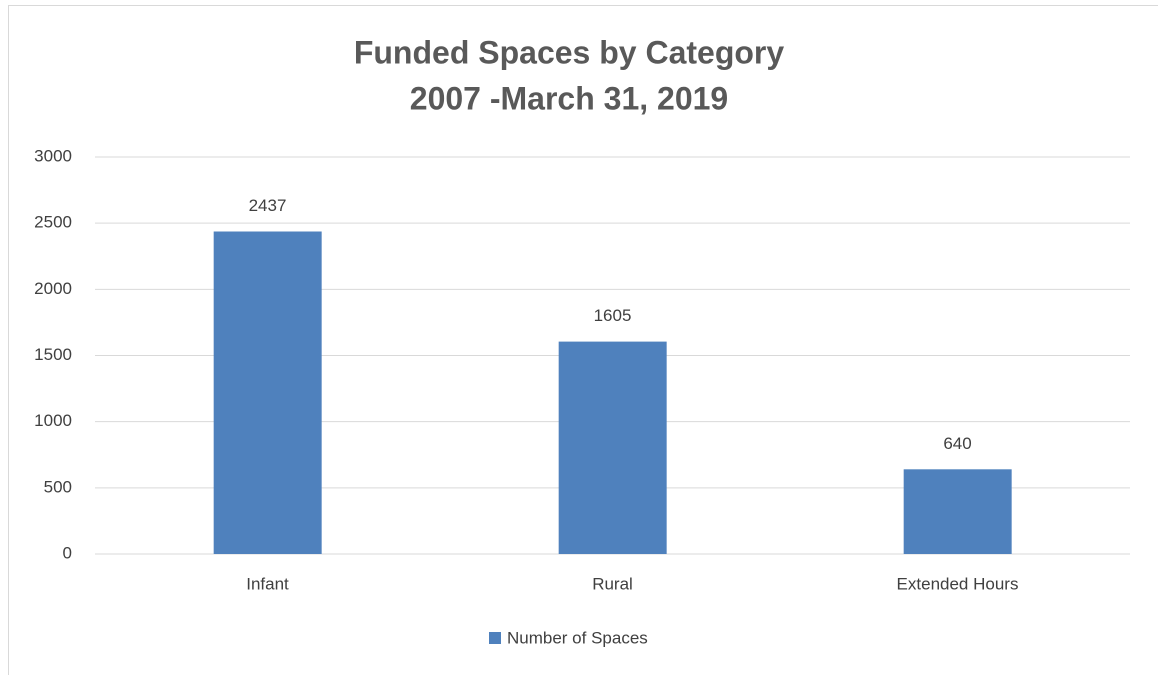 The image size is (1158, 675). Describe the element at coordinates (577, 637) in the screenshot. I see `legend-label: Number of Spaces` at that location.